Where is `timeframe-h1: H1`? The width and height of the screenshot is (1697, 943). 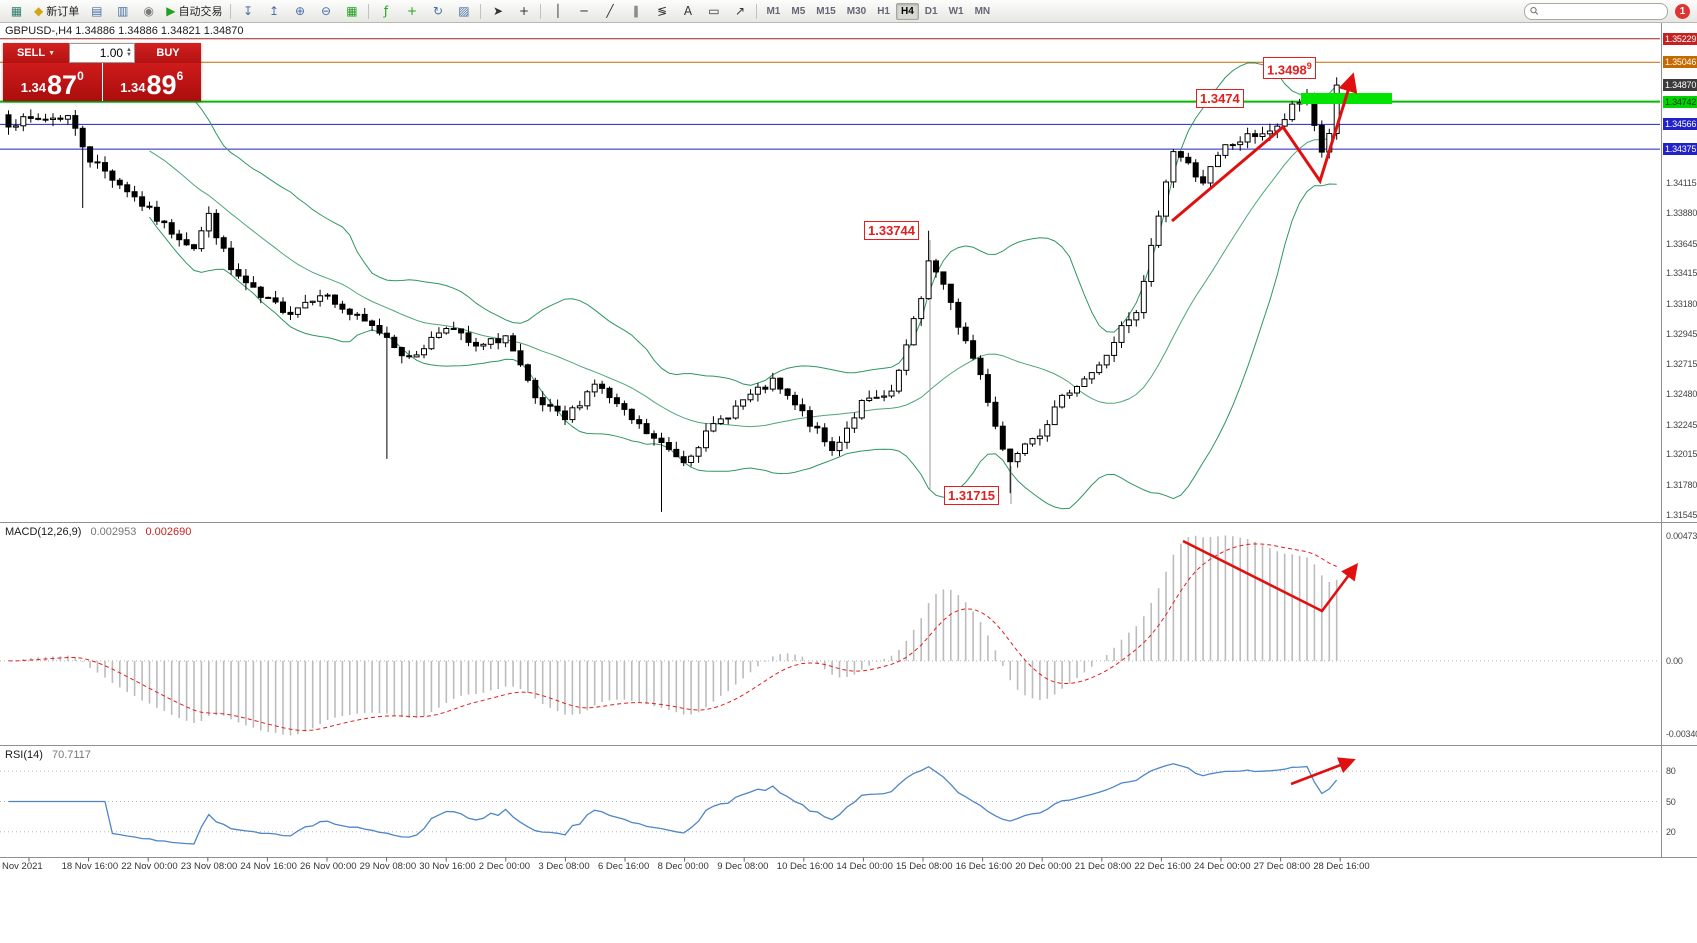
timeframe-h1: H1 is located at coordinates (883, 11).